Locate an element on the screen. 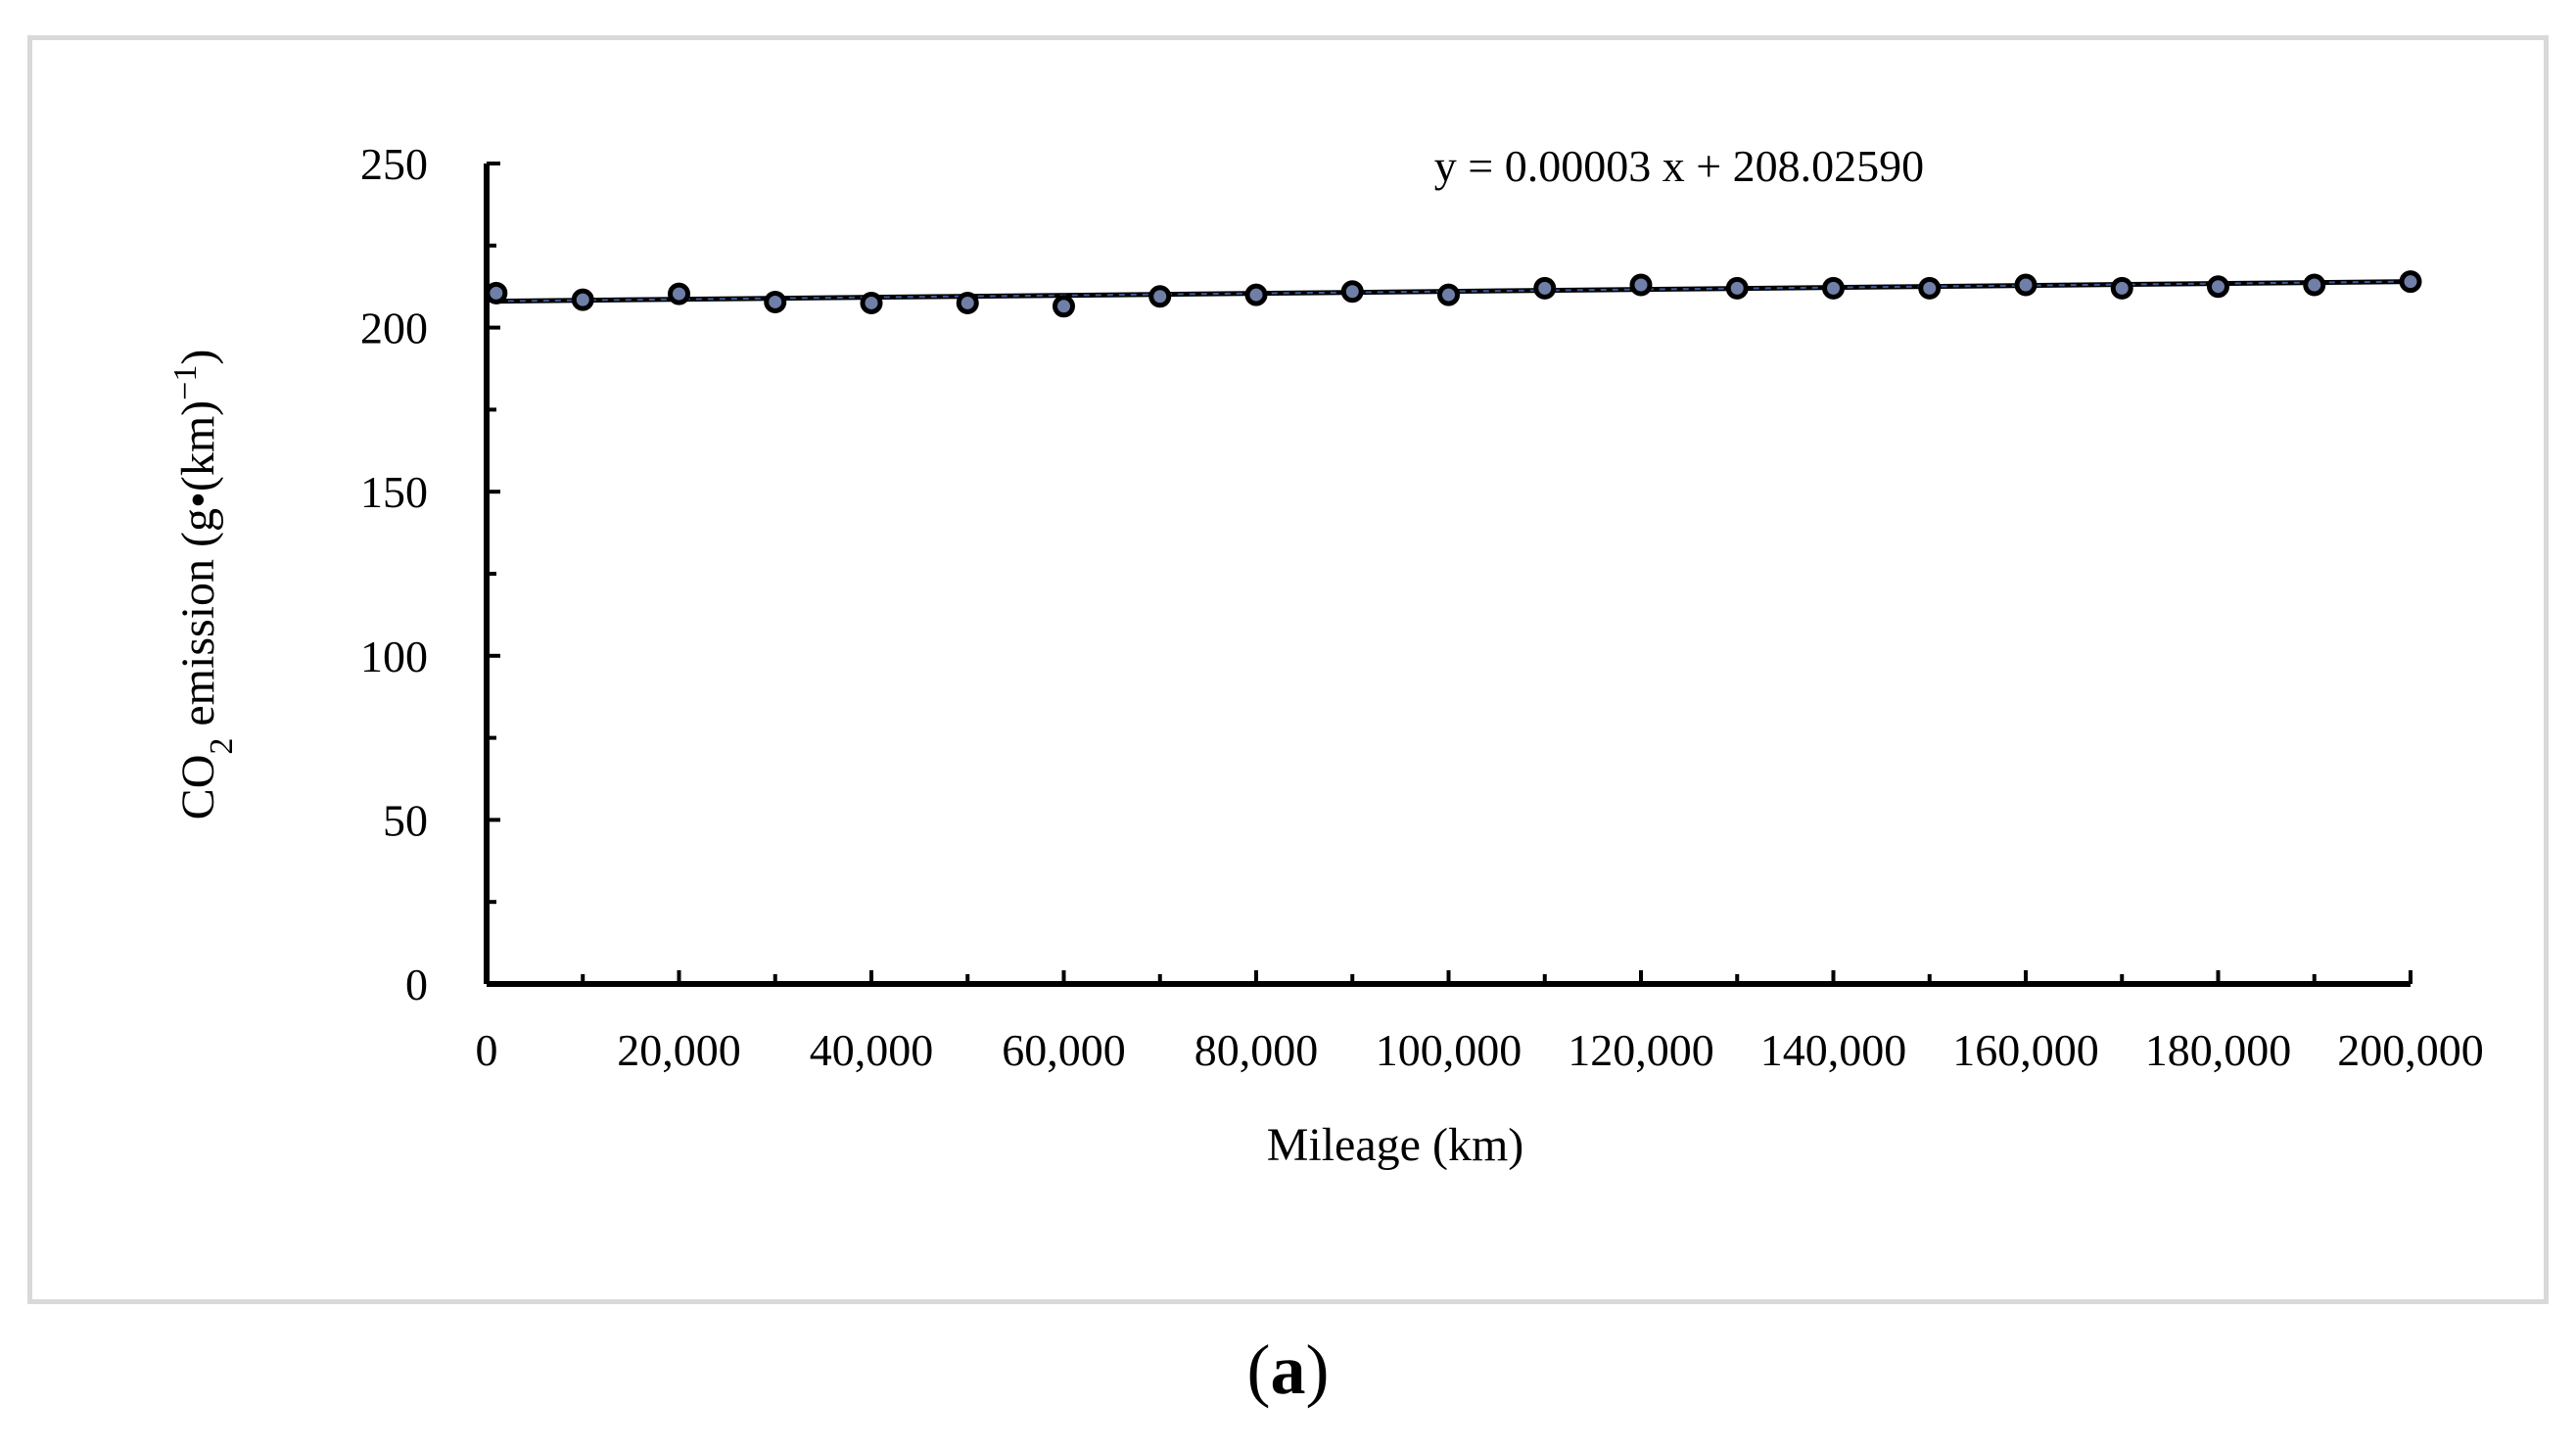  data-points-layer is located at coordinates (1453, 294).